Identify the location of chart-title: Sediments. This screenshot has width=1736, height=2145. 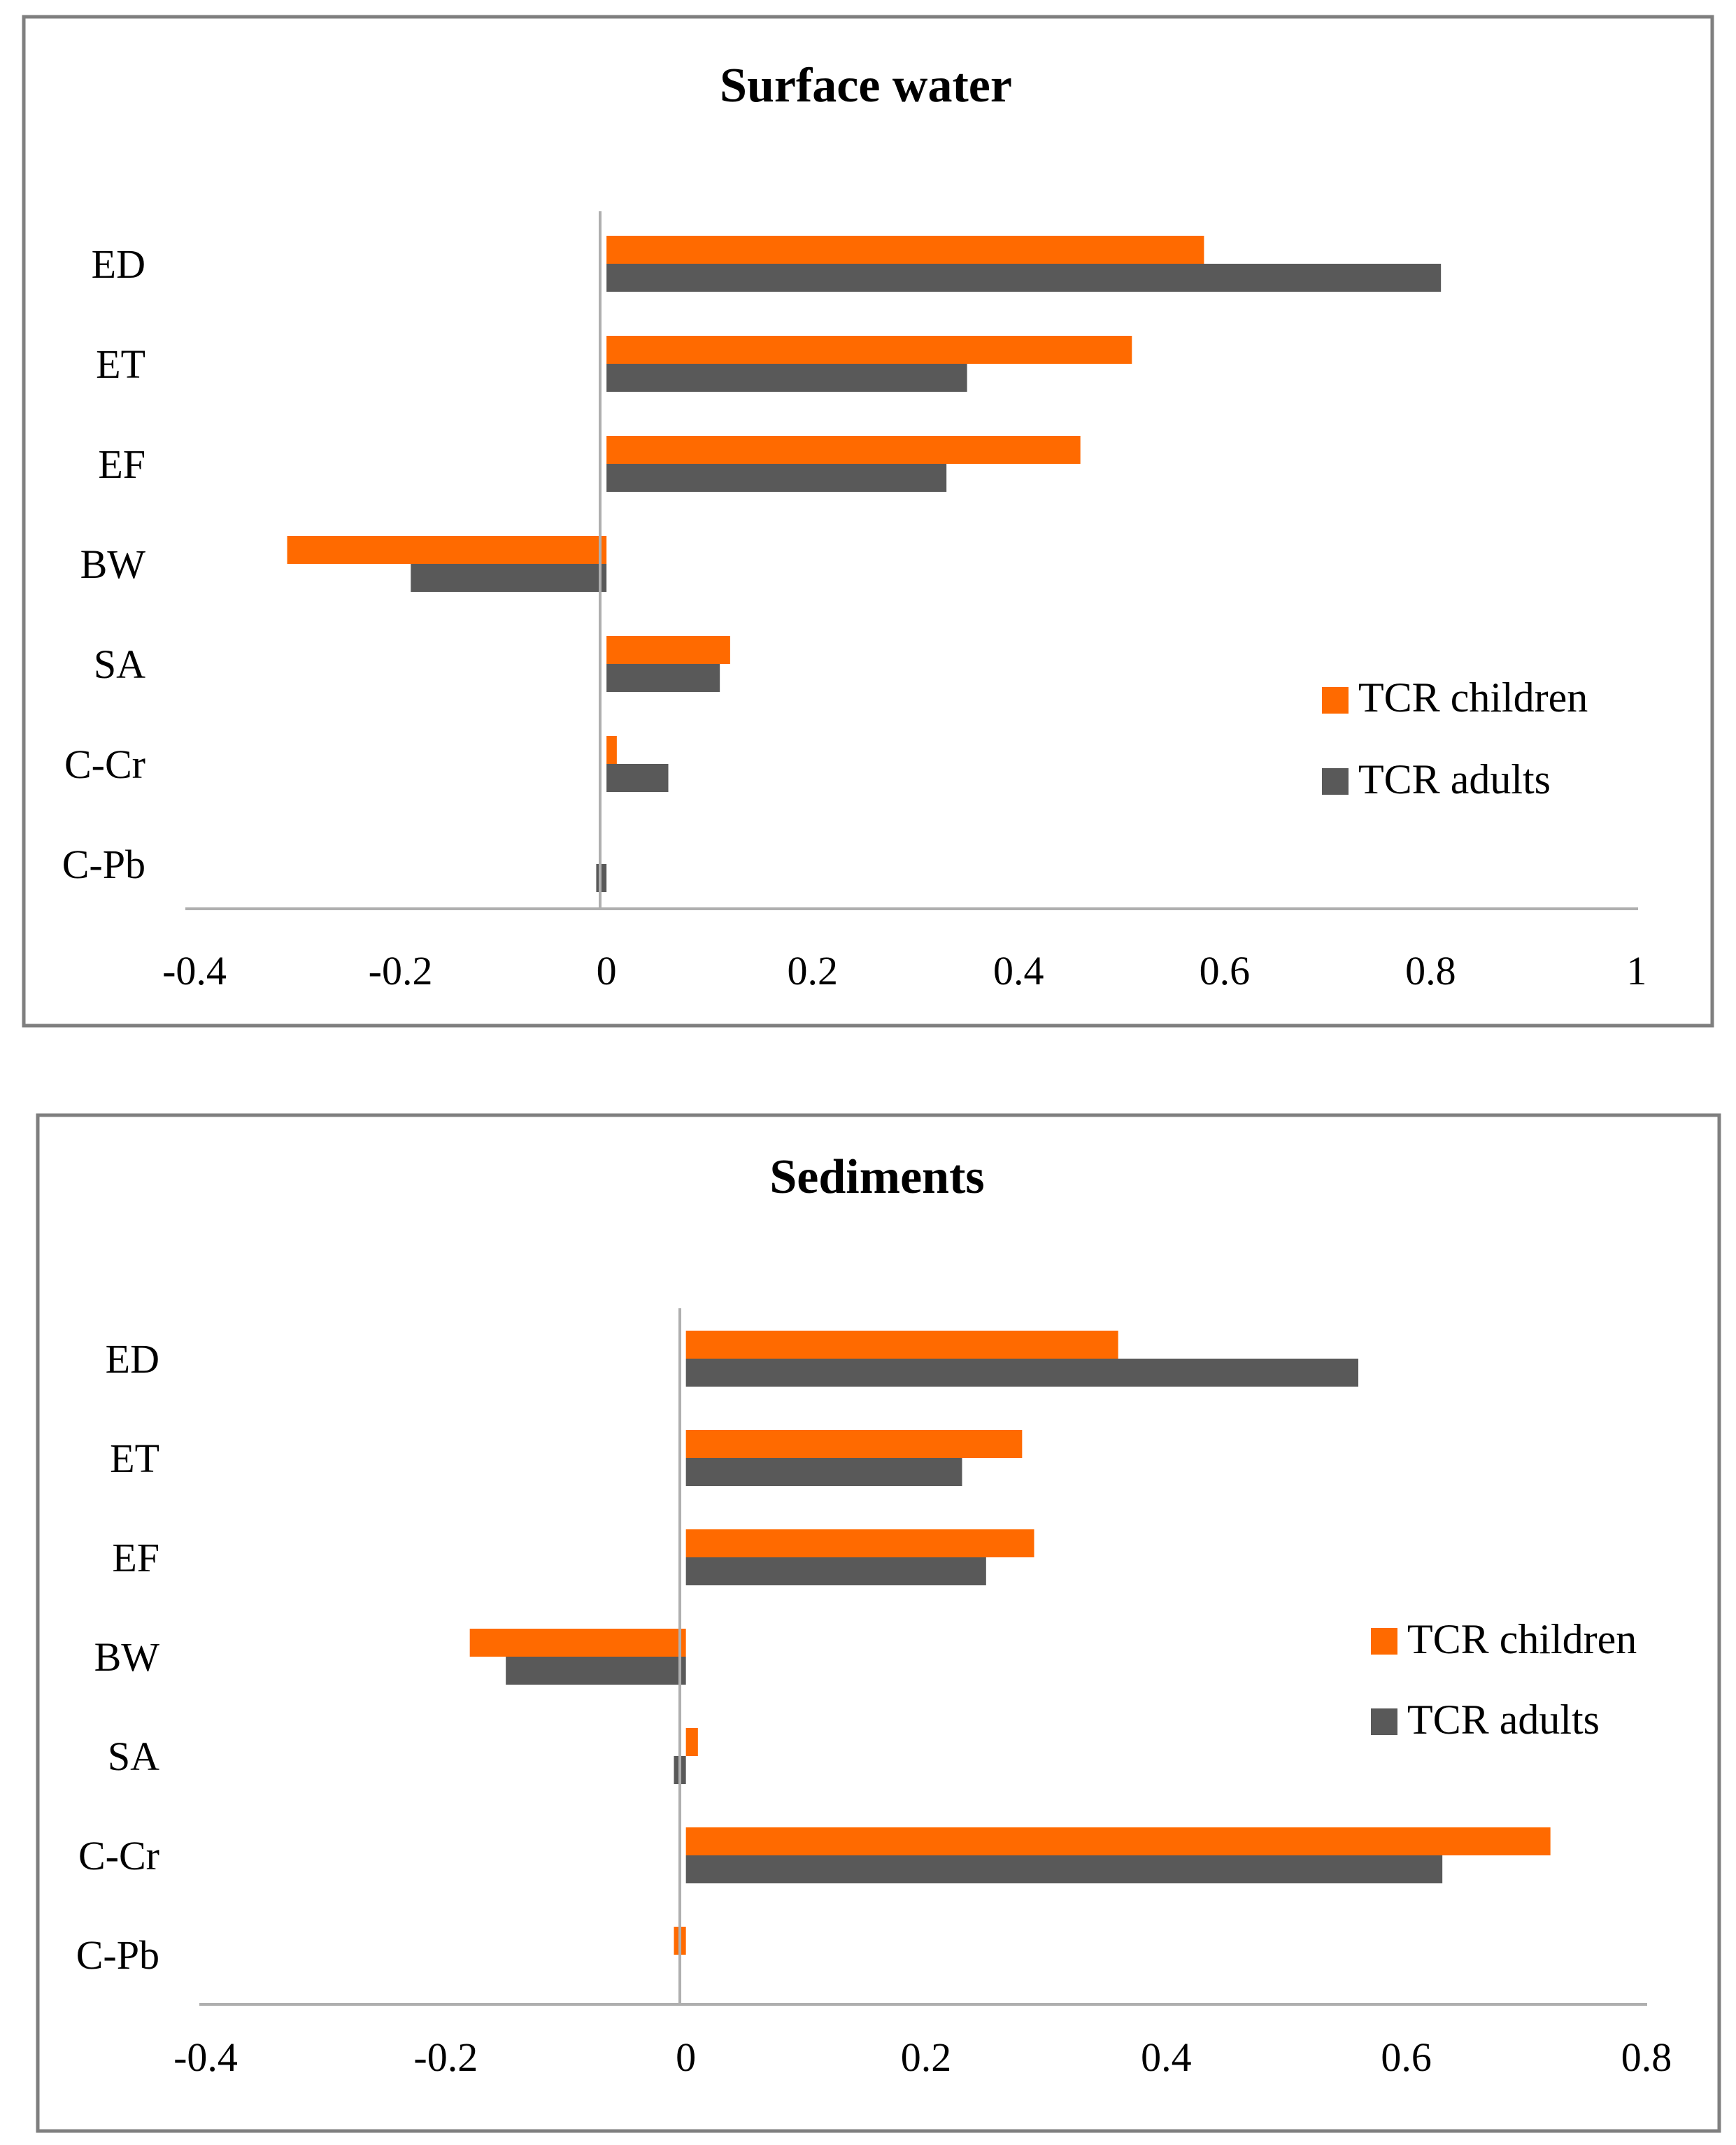
(876, 1177).